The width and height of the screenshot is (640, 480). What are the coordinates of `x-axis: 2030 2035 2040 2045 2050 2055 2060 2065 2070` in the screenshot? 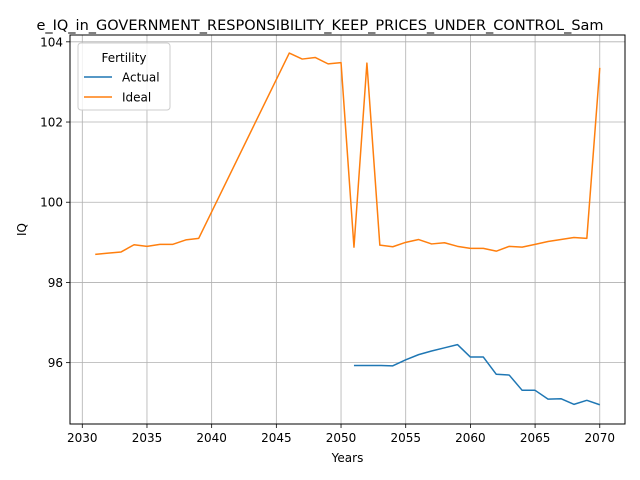 It's located at (341, 434).